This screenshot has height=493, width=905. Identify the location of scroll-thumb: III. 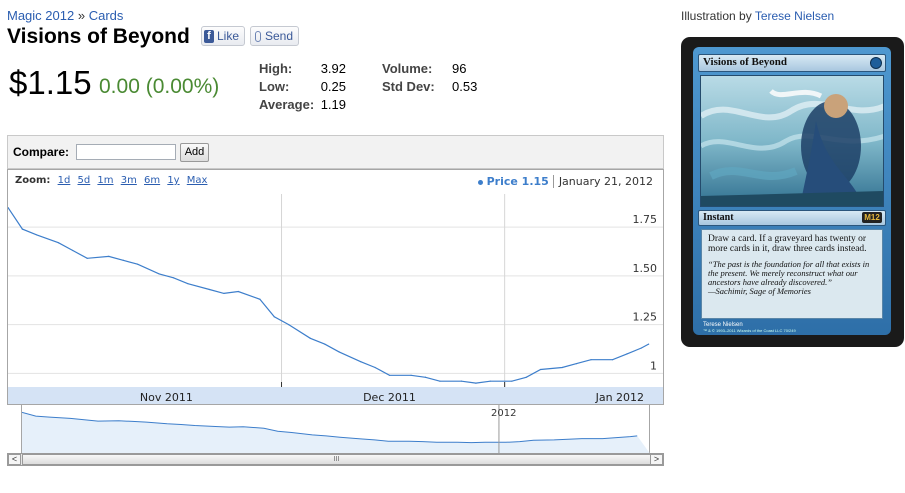
(336, 459).